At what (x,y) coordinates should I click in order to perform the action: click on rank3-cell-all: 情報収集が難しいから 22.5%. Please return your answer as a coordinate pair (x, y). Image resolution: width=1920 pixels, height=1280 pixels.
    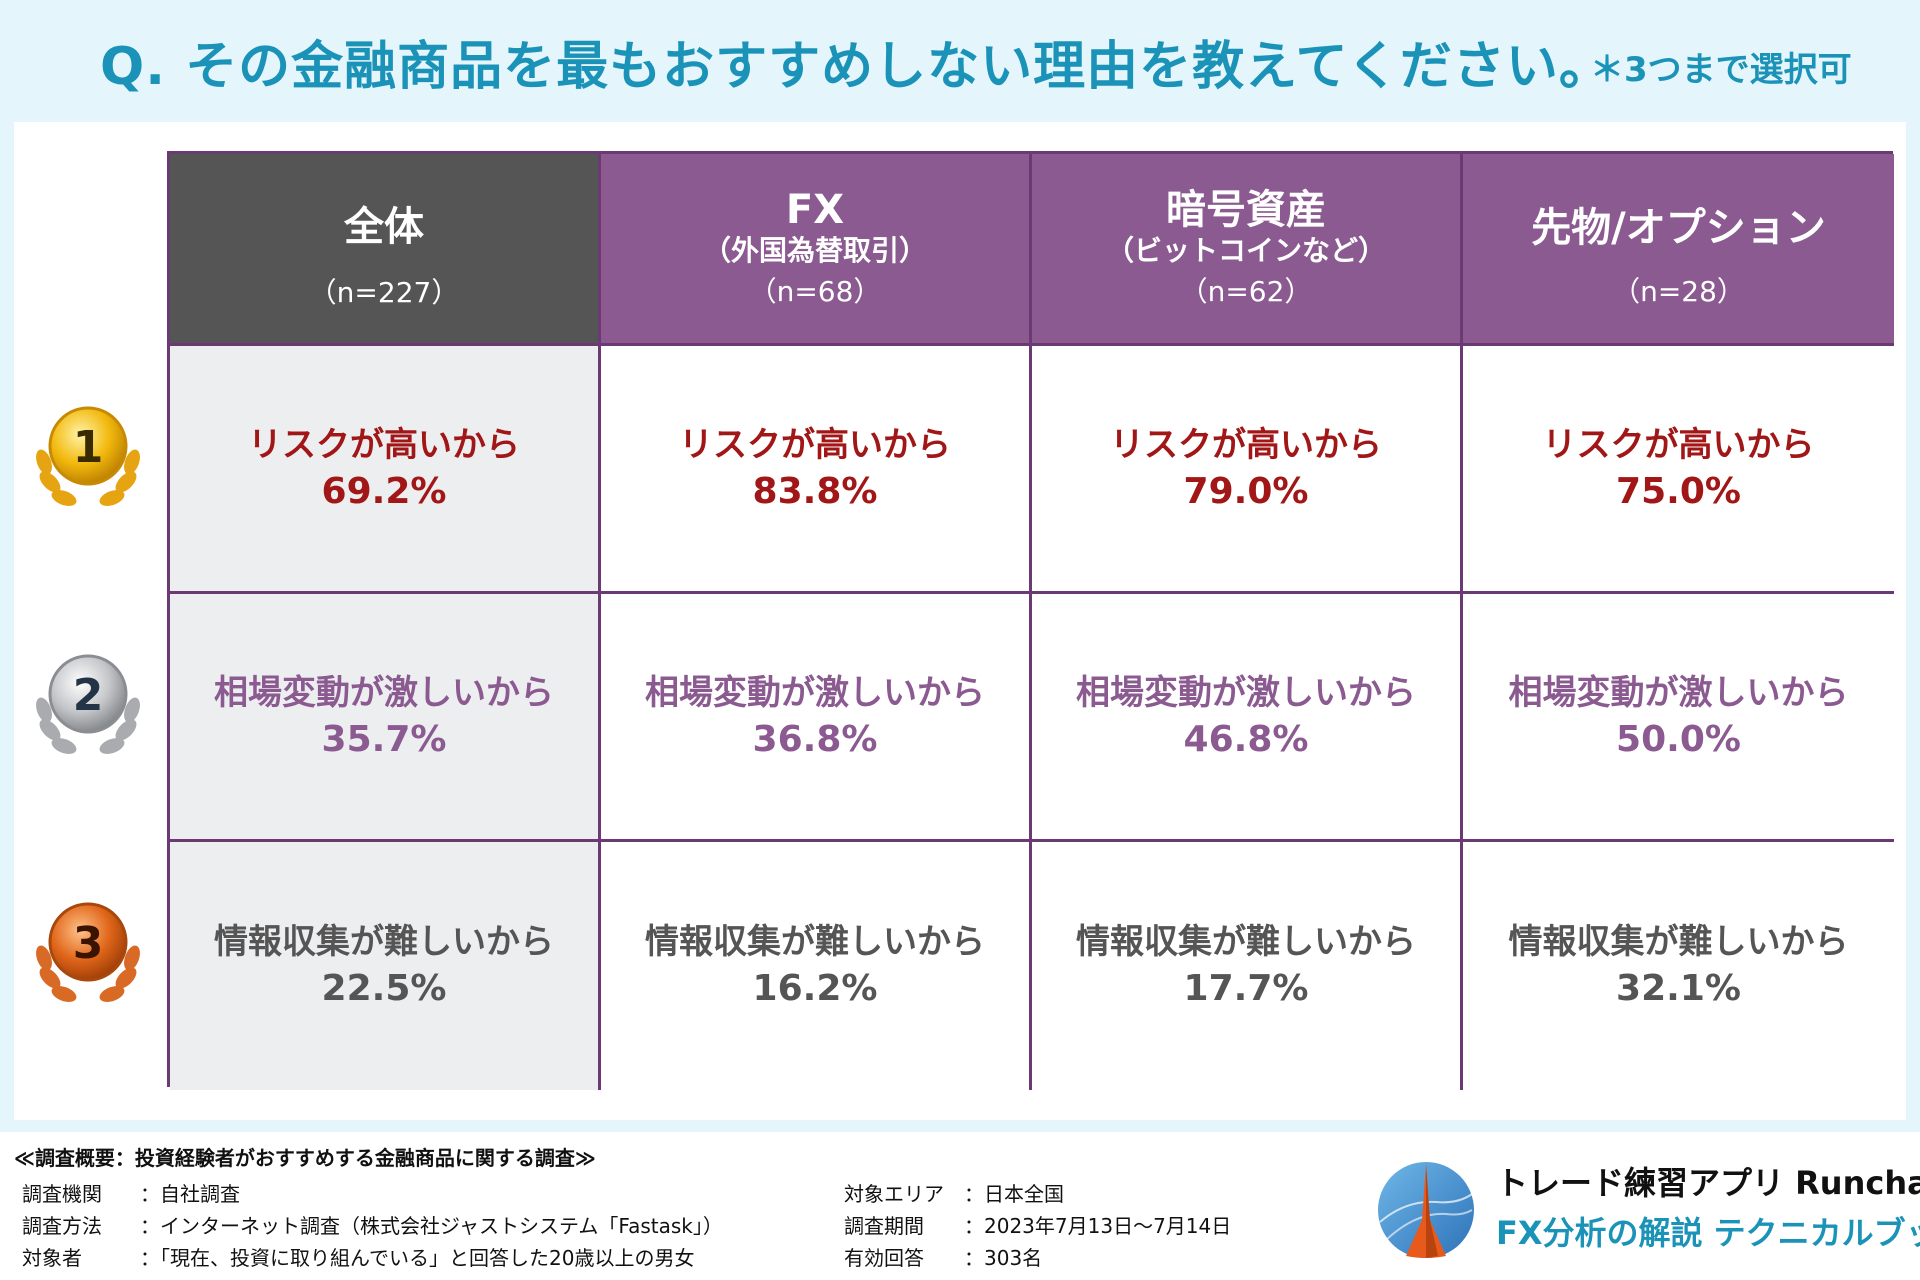
    Looking at the image, I should click on (385, 966).